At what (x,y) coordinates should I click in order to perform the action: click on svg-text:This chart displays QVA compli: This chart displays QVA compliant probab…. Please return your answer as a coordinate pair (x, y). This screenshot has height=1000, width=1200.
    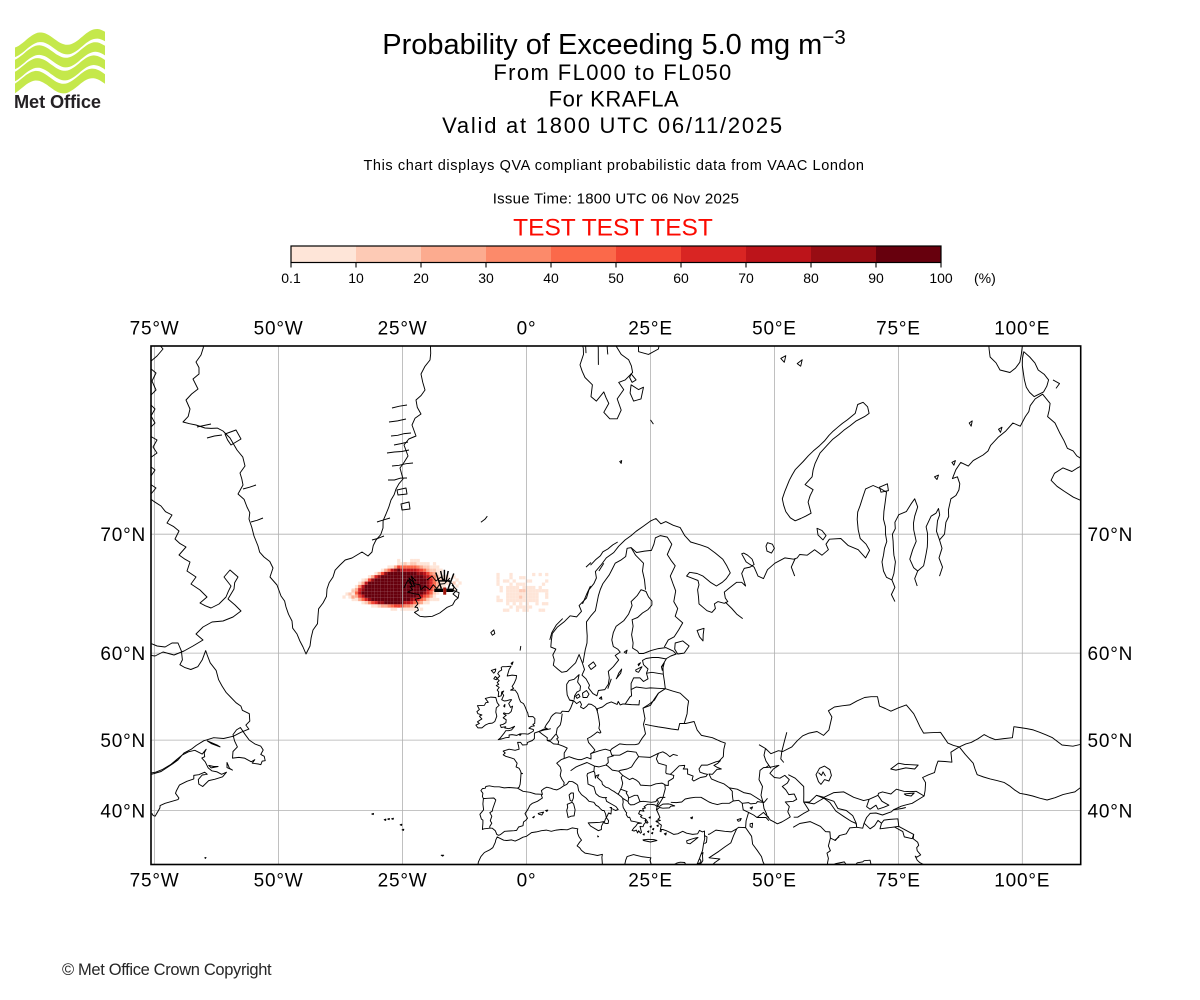
    Looking at the image, I should click on (613, 166).